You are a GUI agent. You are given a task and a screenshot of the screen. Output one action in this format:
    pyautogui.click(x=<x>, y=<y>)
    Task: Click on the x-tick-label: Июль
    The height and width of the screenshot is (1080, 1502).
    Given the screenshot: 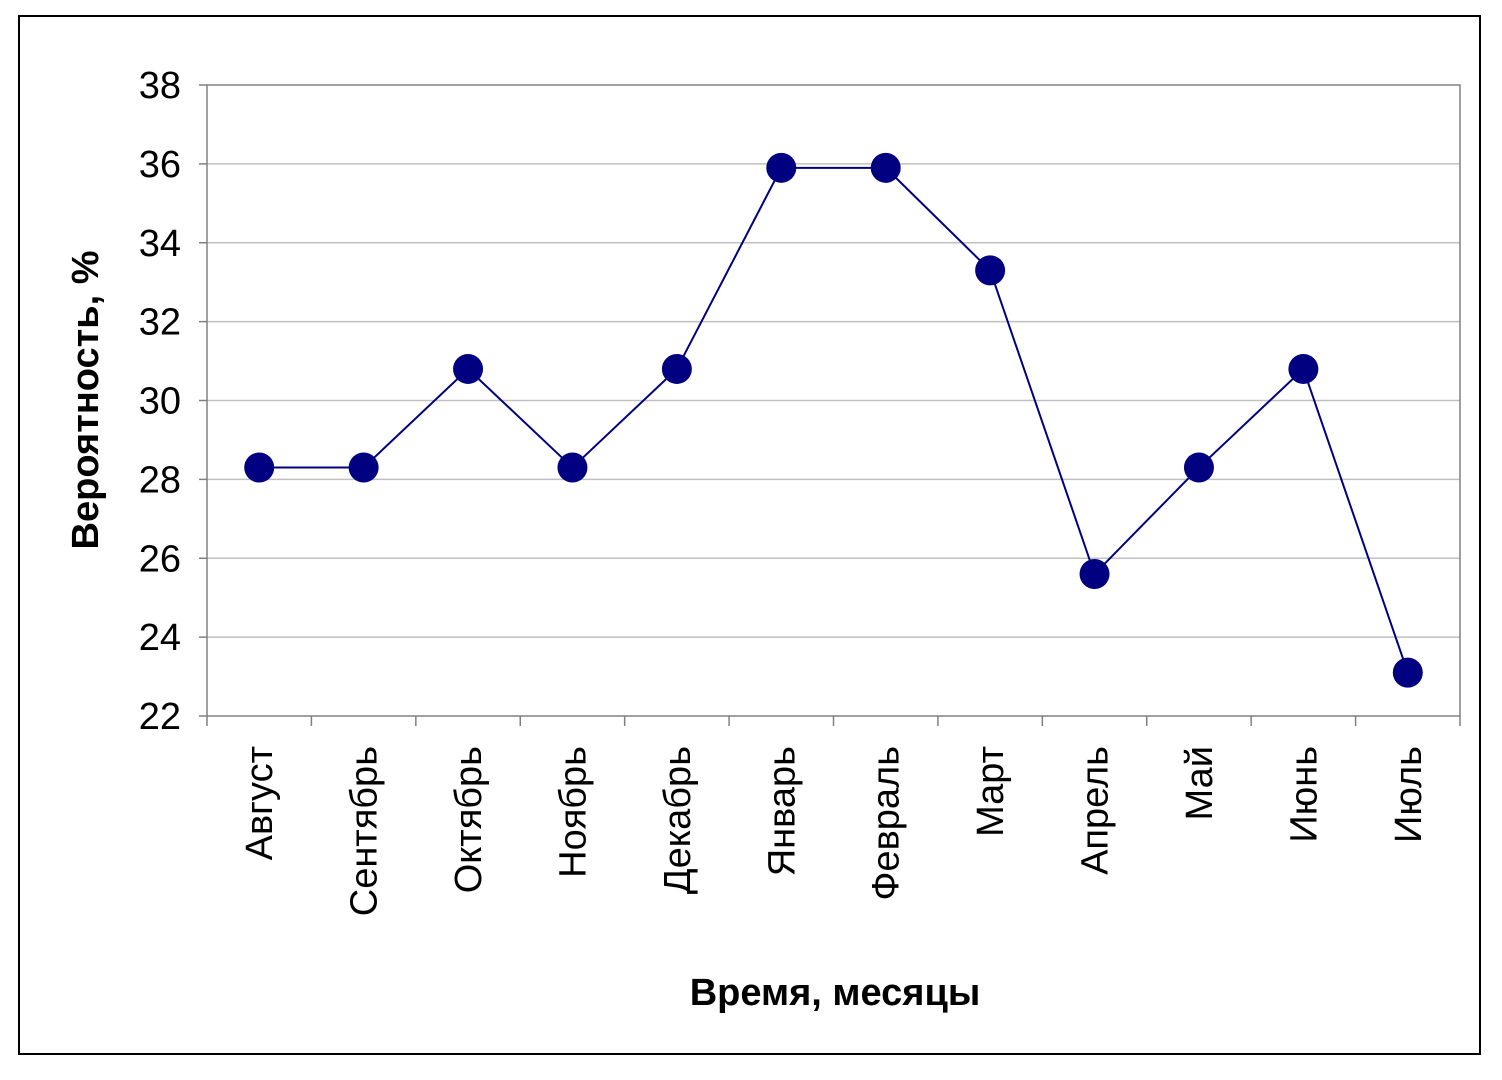 What is the action you would take?
    pyautogui.click(x=1409, y=794)
    